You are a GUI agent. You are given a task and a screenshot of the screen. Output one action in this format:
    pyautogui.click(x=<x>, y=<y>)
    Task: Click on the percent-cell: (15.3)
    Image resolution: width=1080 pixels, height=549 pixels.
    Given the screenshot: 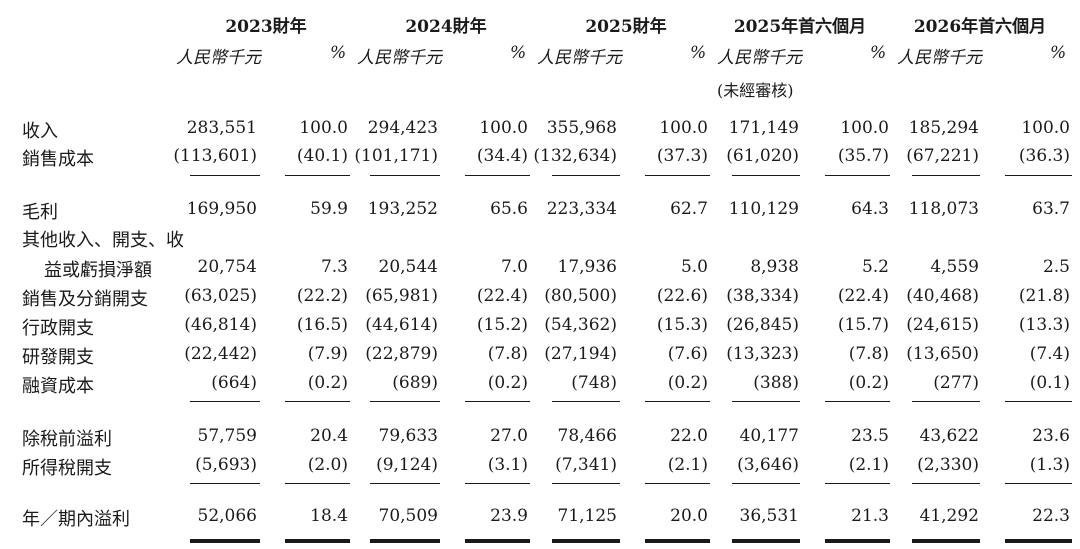 What is the action you would take?
    pyautogui.click(x=682, y=325)
    